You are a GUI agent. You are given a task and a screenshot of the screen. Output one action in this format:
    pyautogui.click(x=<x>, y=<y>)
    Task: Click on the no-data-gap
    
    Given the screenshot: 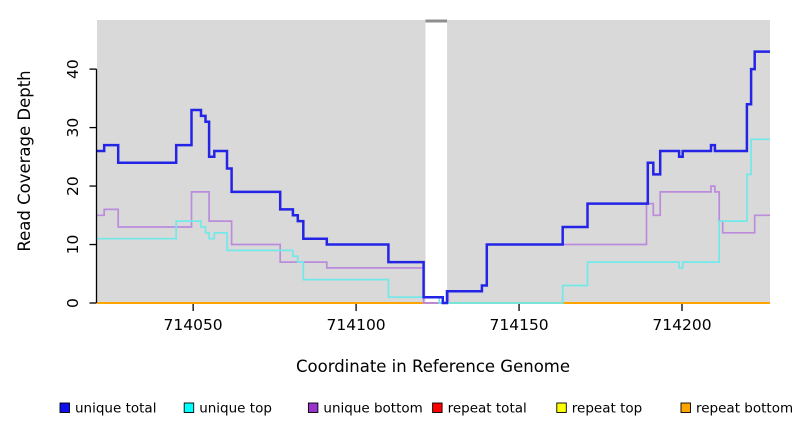 What is the action you would take?
    pyautogui.click(x=436, y=162)
    